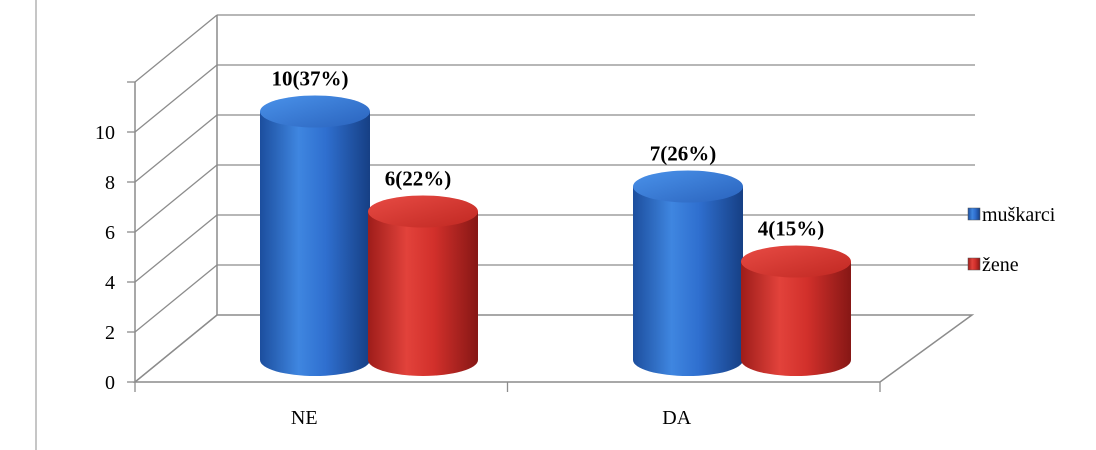  Describe the element at coordinates (683, 154) in the screenshot. I see `data-label: 7(26%)` at that location.